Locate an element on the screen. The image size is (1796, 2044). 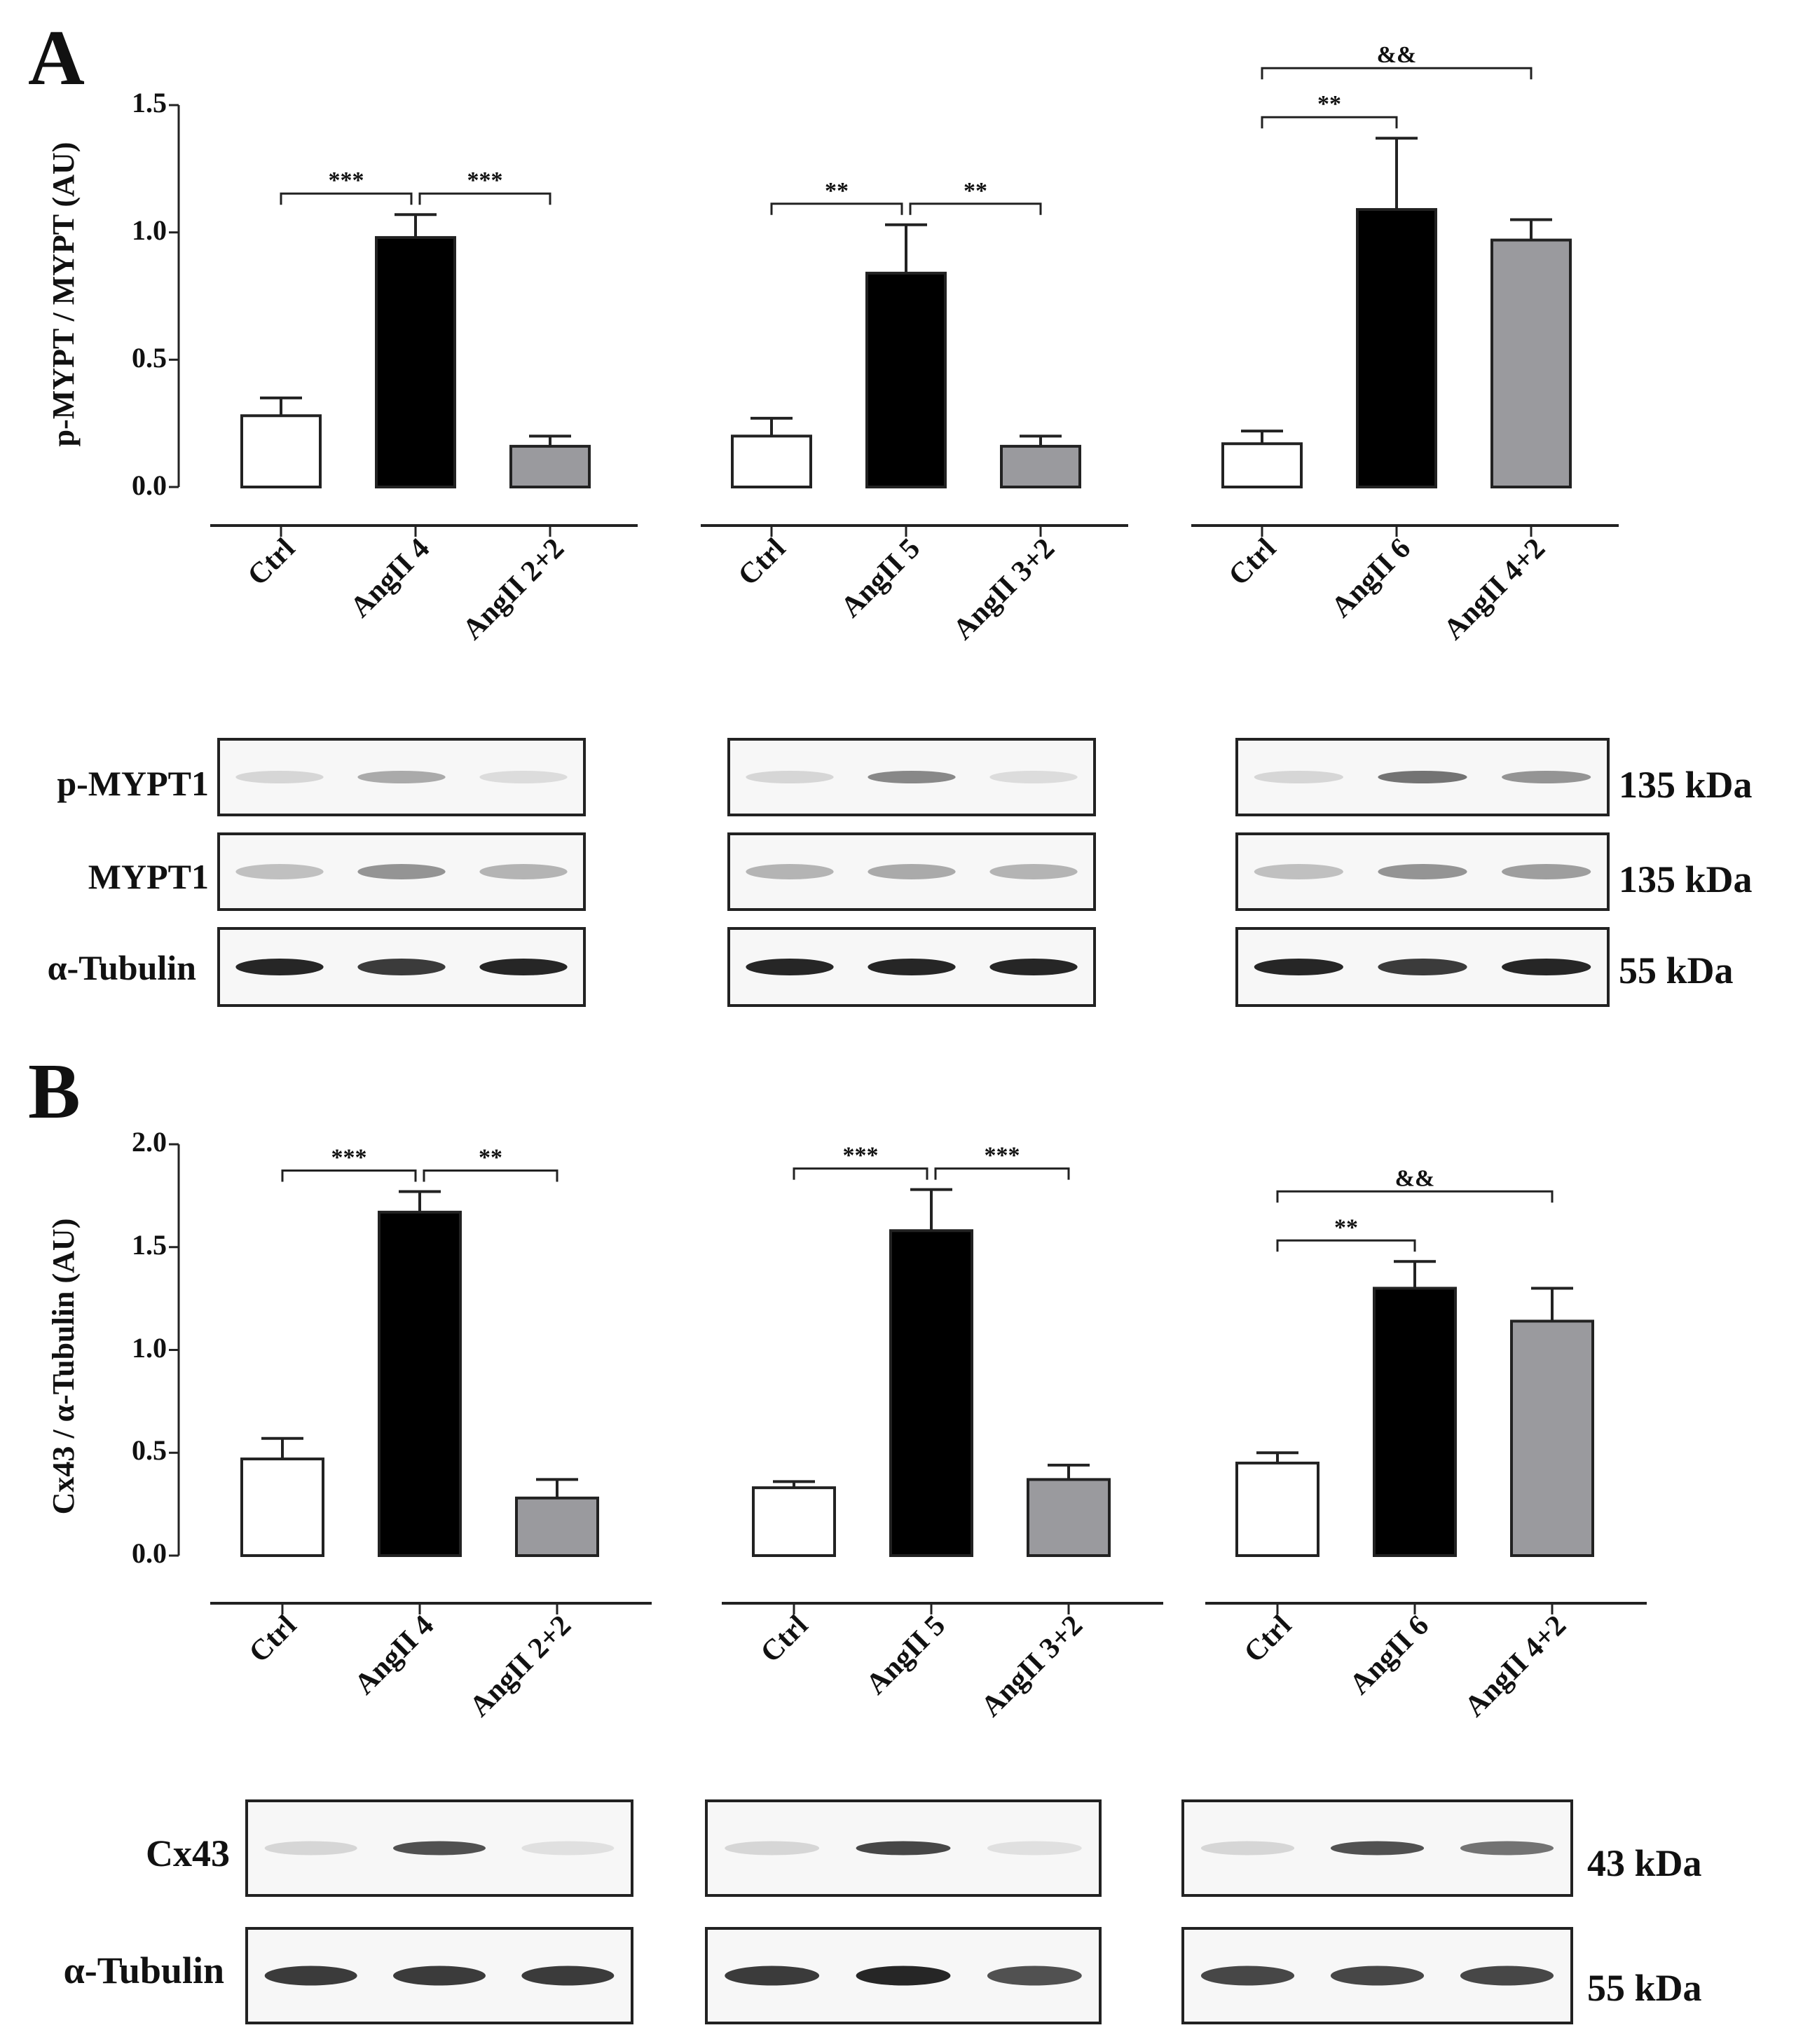
bar-group: Ctrl AngII 4 AngII 2+2 *** *** is located at coordinates (424, 406).